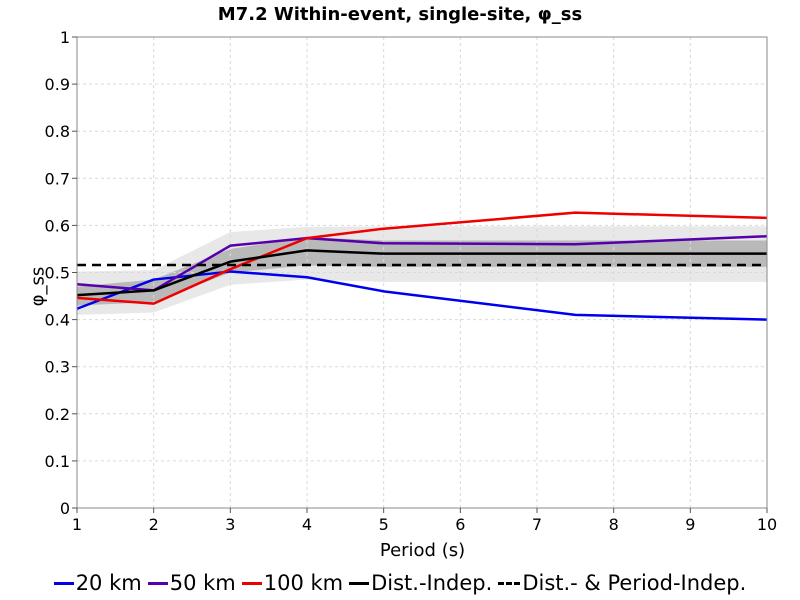 The height and width of the screenshot is (600, 800). What do you see at coordinates (108, 583) in the screenshot?
I see `legend-label: 20 km` at bounding box center [108, 583].